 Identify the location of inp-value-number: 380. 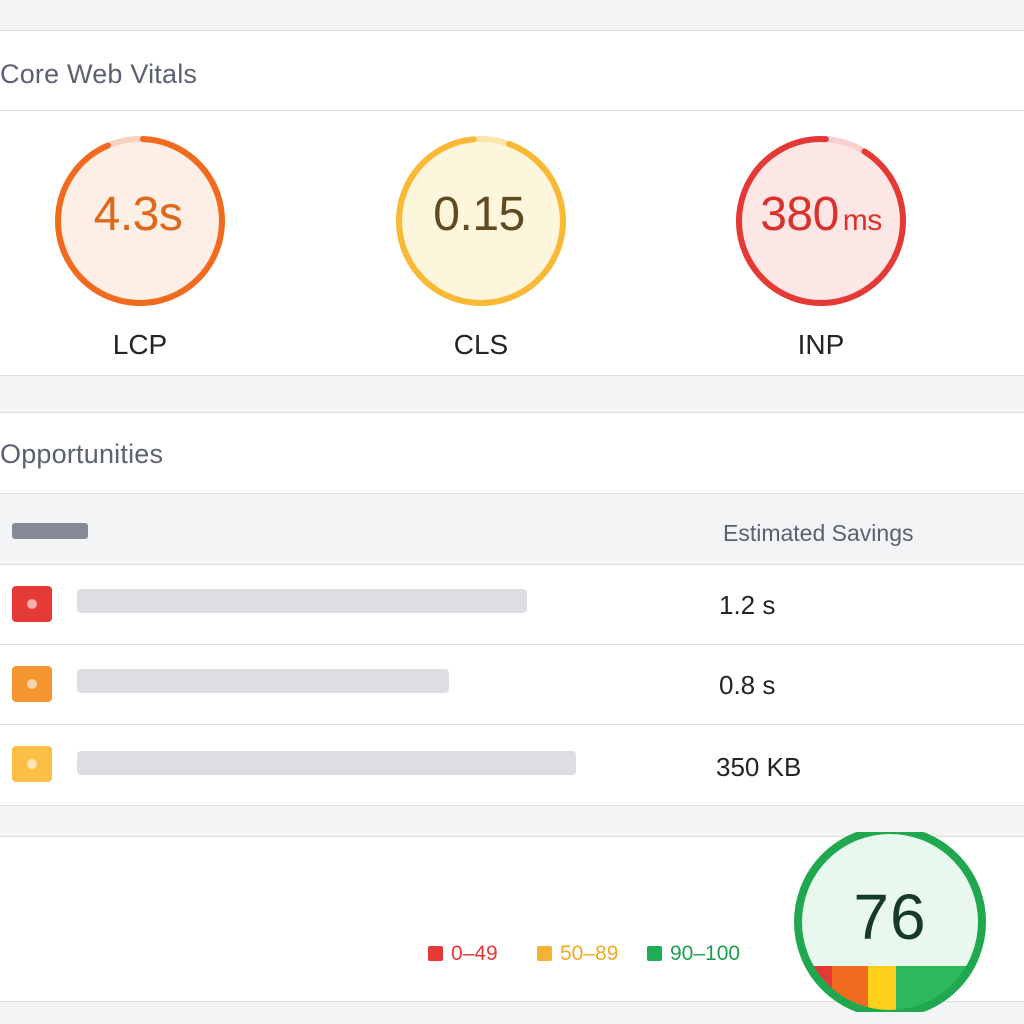
(799, 214).